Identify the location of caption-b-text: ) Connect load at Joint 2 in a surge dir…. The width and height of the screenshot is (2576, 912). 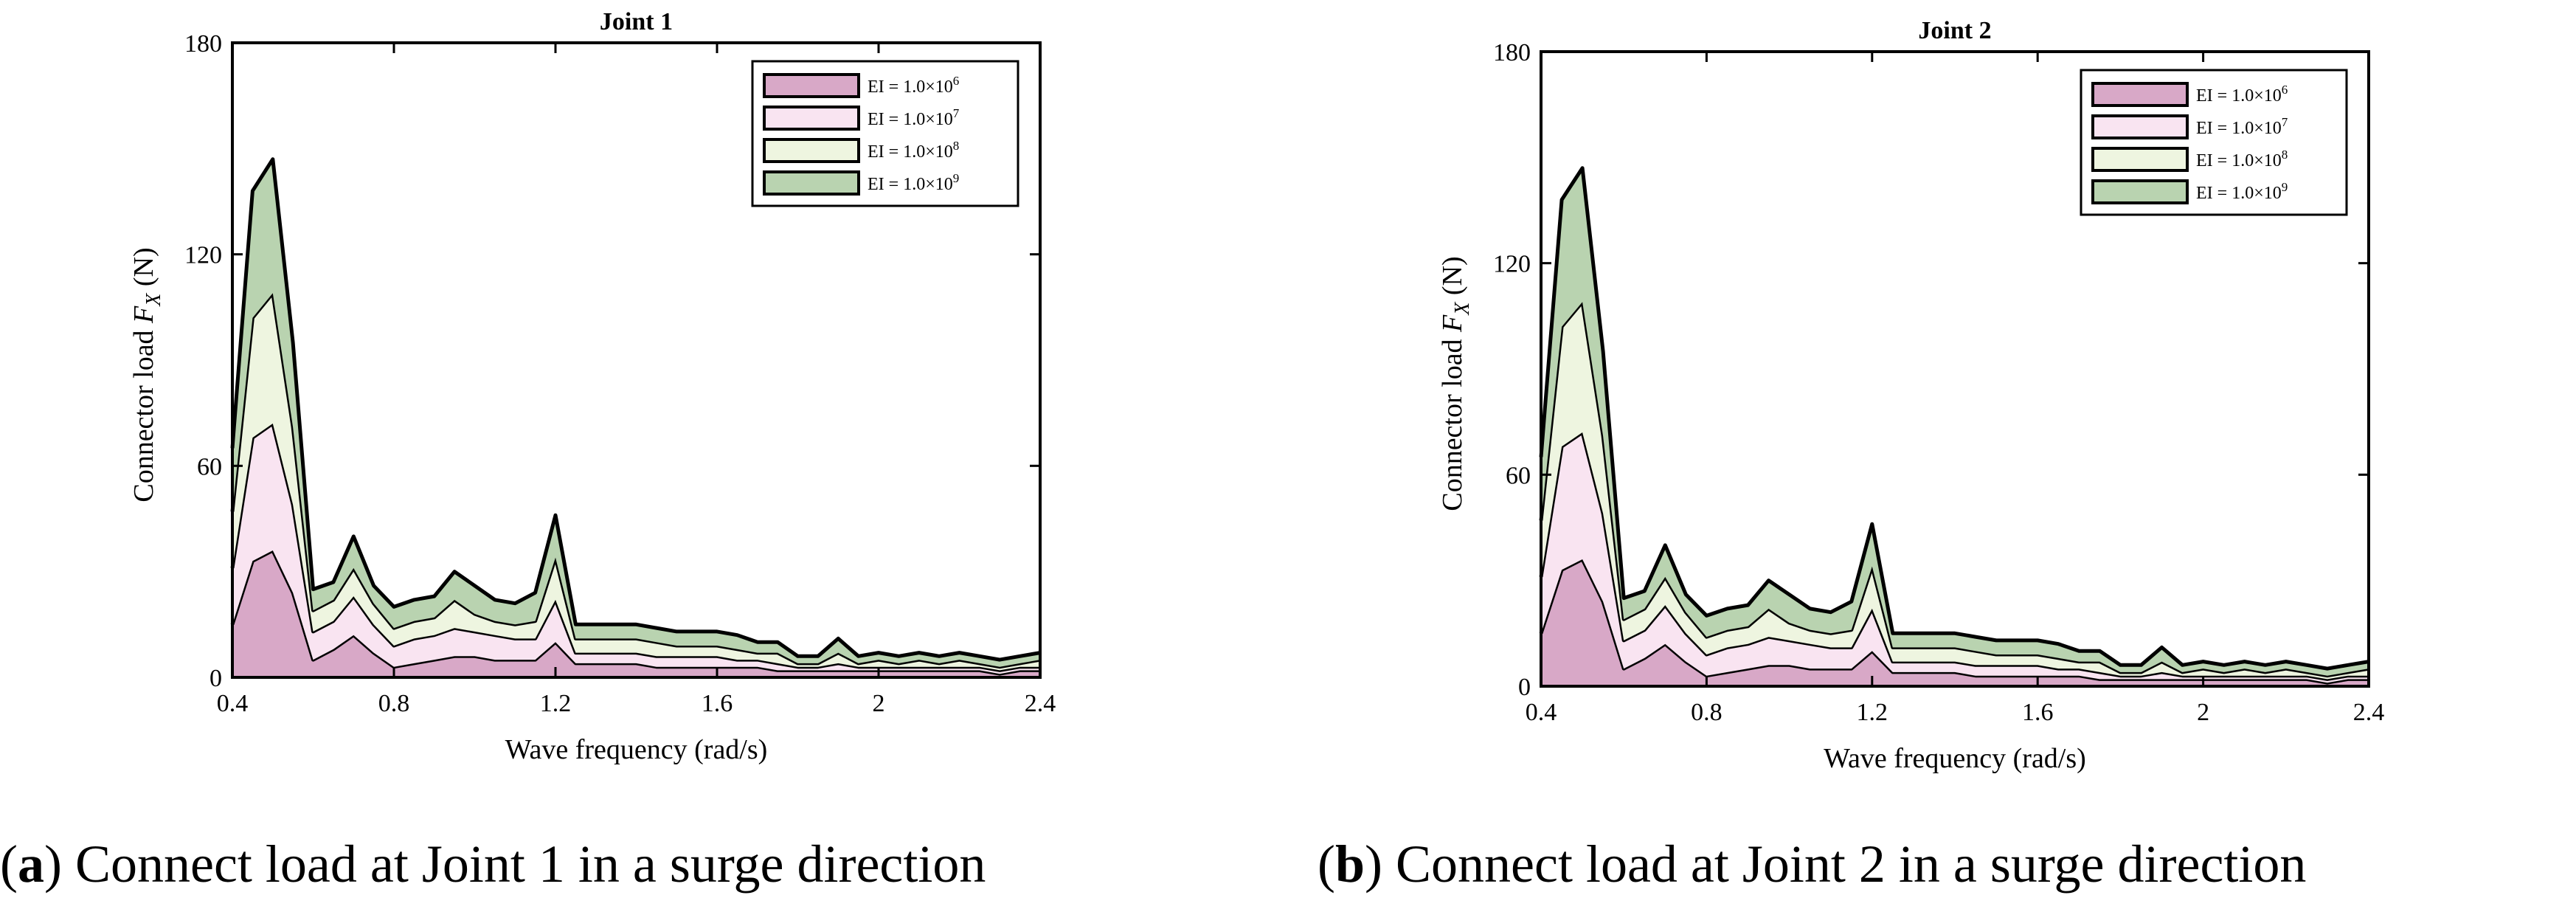
(1836, 864).